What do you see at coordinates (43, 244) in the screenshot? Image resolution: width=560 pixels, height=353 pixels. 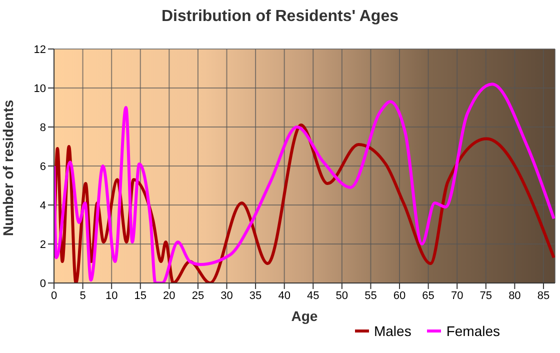 I see `y-tick-label: 2` at bounding box center [43, 244].